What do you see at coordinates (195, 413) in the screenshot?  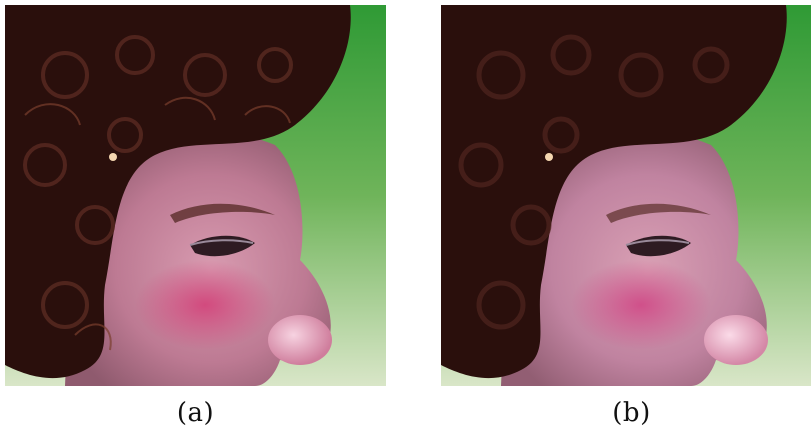 I see `caption-a: (a)` at bounding box center [195, 413].